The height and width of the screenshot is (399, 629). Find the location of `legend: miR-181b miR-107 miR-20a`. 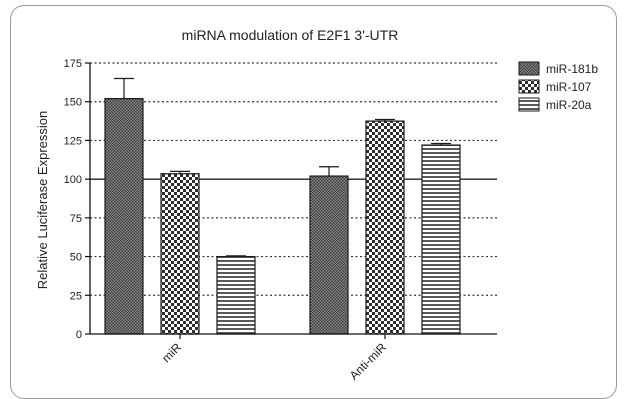

legend: miR-181b miR-107 miR-20a is located at coordinates (558, 86).